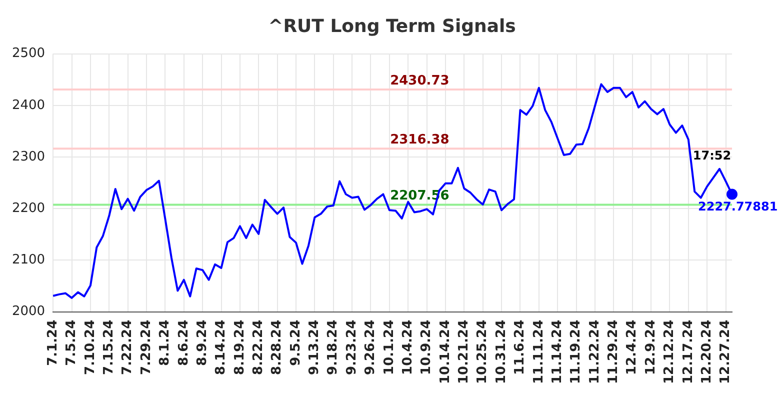  I want to click on y-tick-label: 2200, so click(29, 208).